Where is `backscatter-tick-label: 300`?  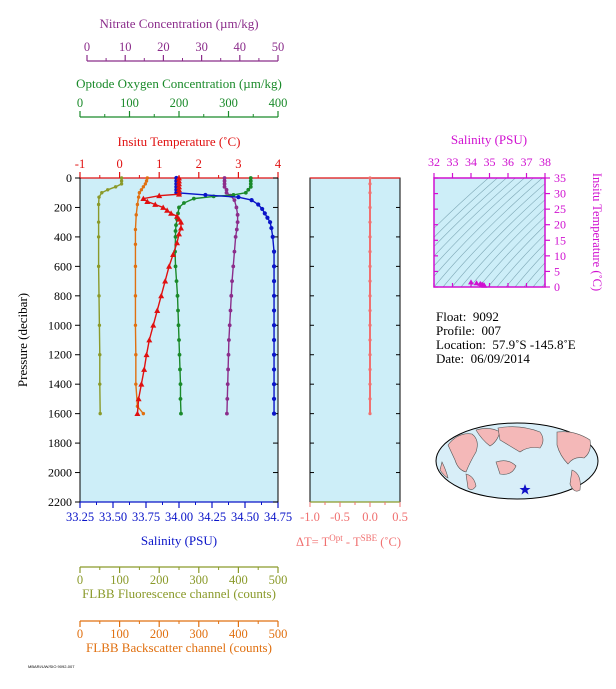
backscatter-tick-label: 300 is located at coordinates (198, 634).